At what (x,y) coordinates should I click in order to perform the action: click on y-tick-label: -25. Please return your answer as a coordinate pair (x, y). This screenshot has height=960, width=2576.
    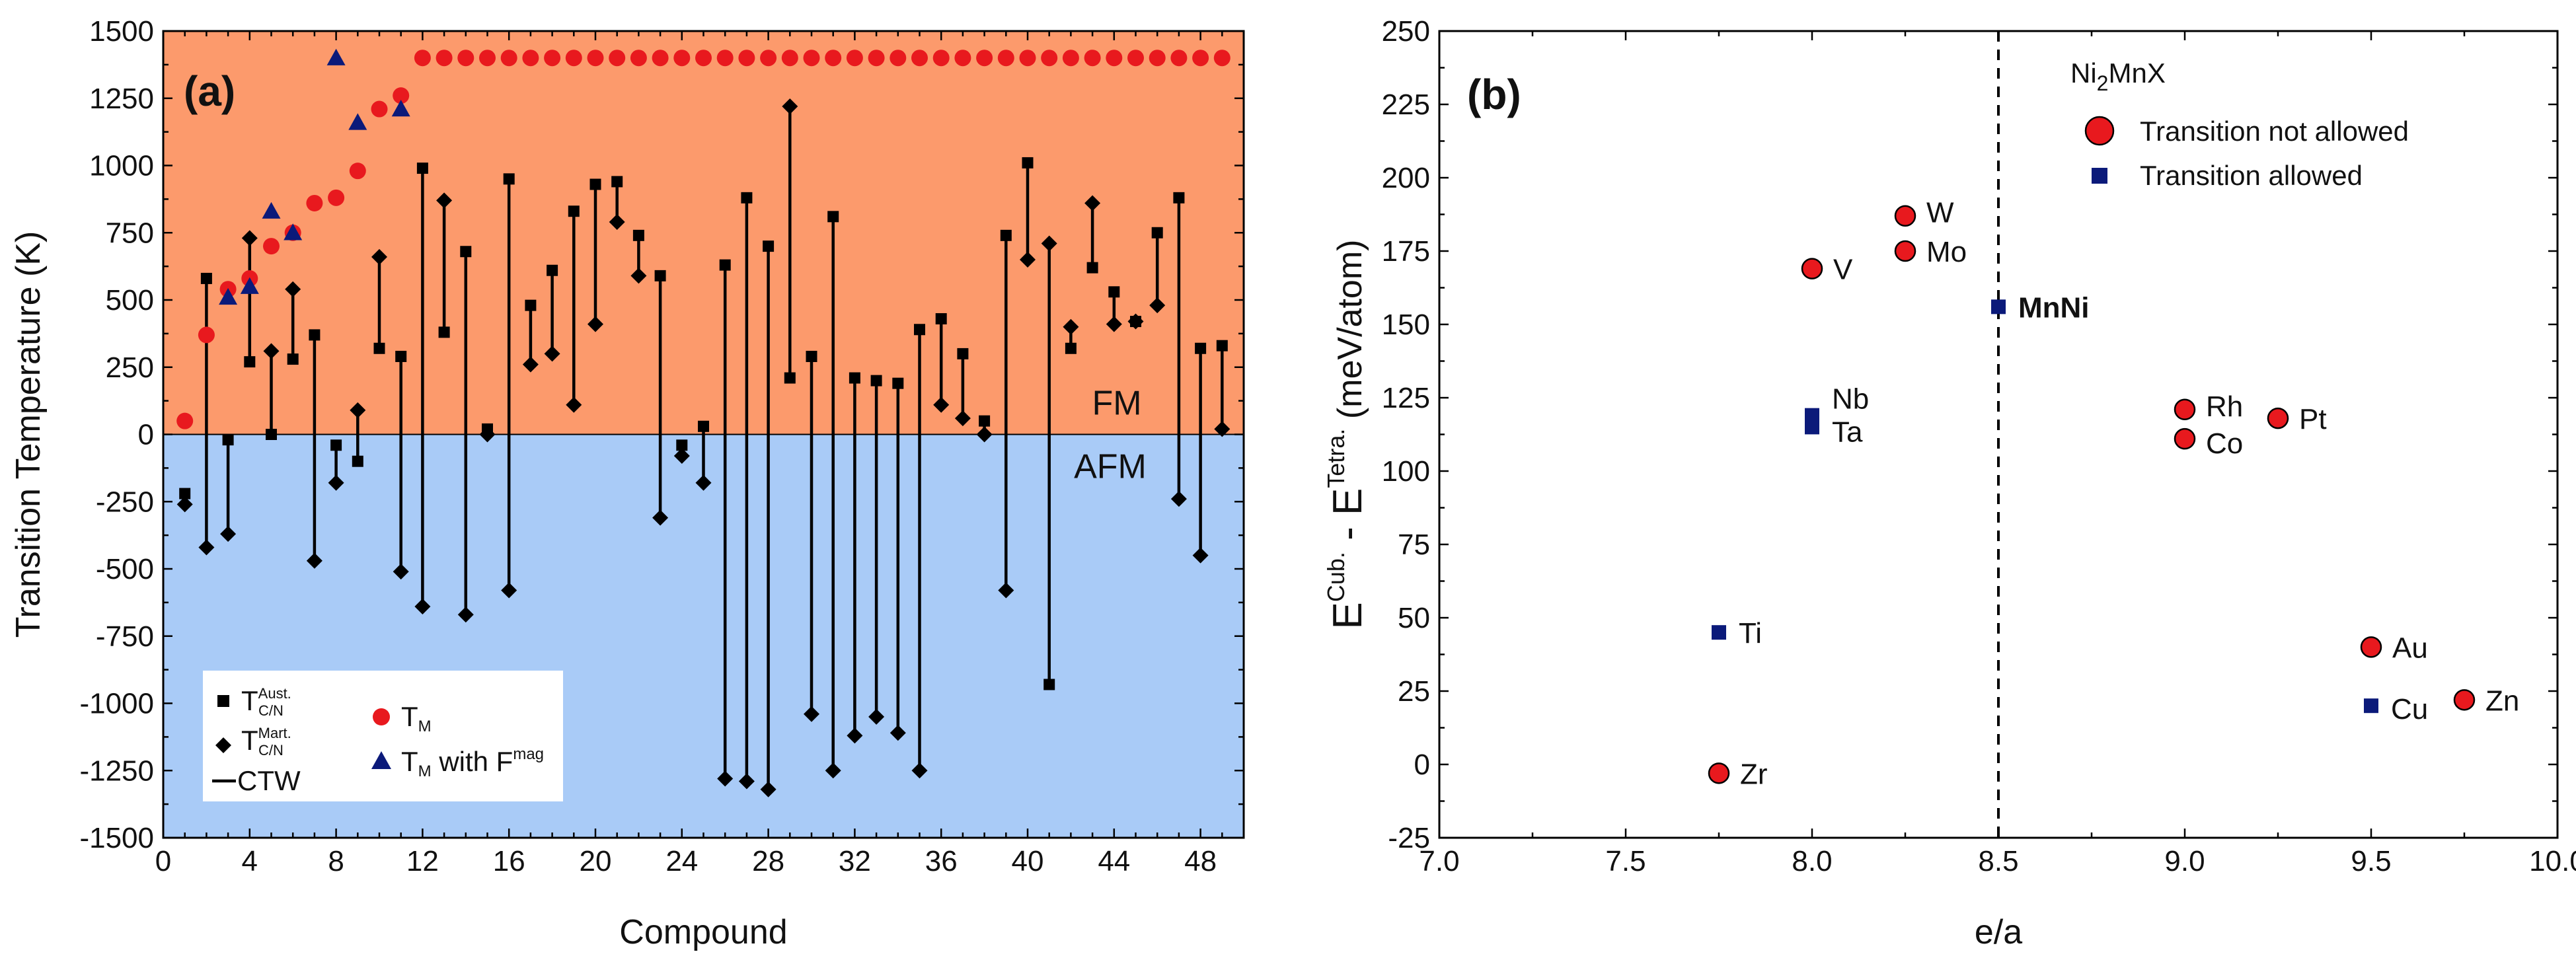
    Looking at the image, I should click on (1409, 838).